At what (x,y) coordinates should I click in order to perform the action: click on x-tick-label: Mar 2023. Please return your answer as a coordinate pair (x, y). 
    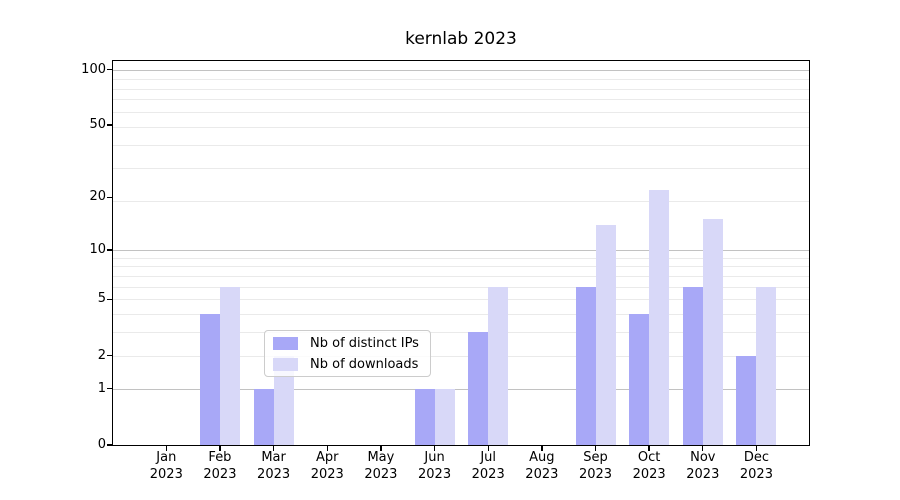
    Looking at the image, I should click on (274, 466).